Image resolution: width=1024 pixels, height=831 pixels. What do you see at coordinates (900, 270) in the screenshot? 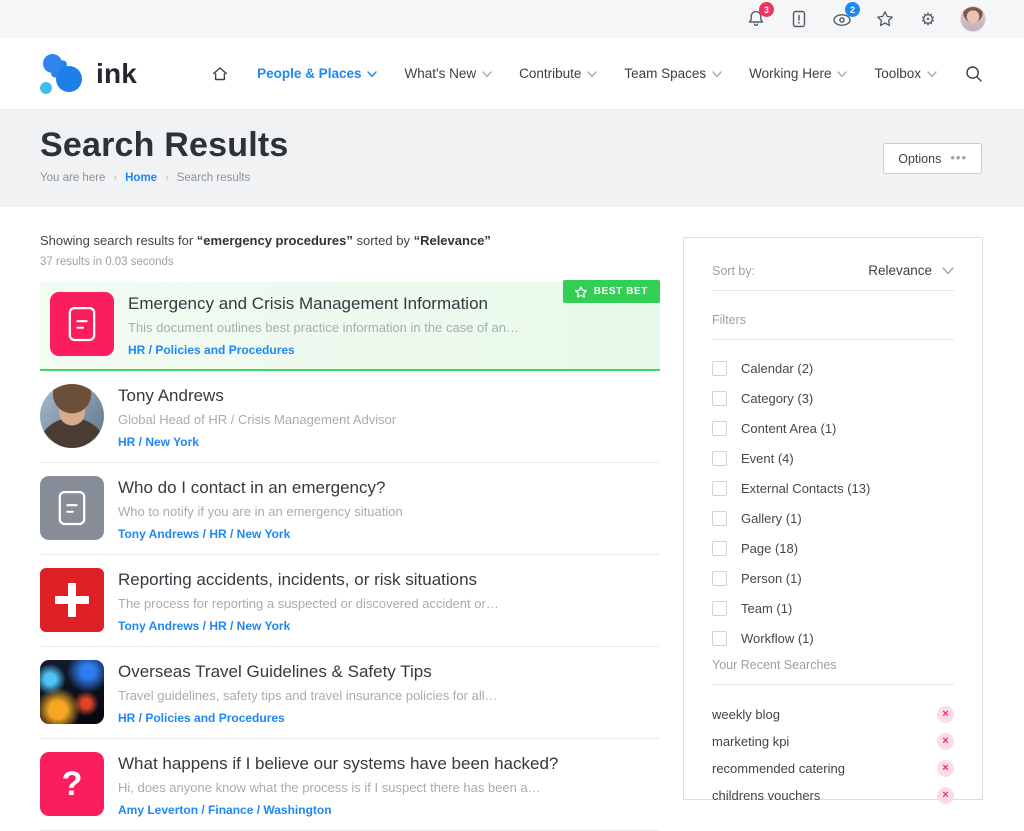
I see `sort-by-value: Relevance` at bounding box center [900, 270].